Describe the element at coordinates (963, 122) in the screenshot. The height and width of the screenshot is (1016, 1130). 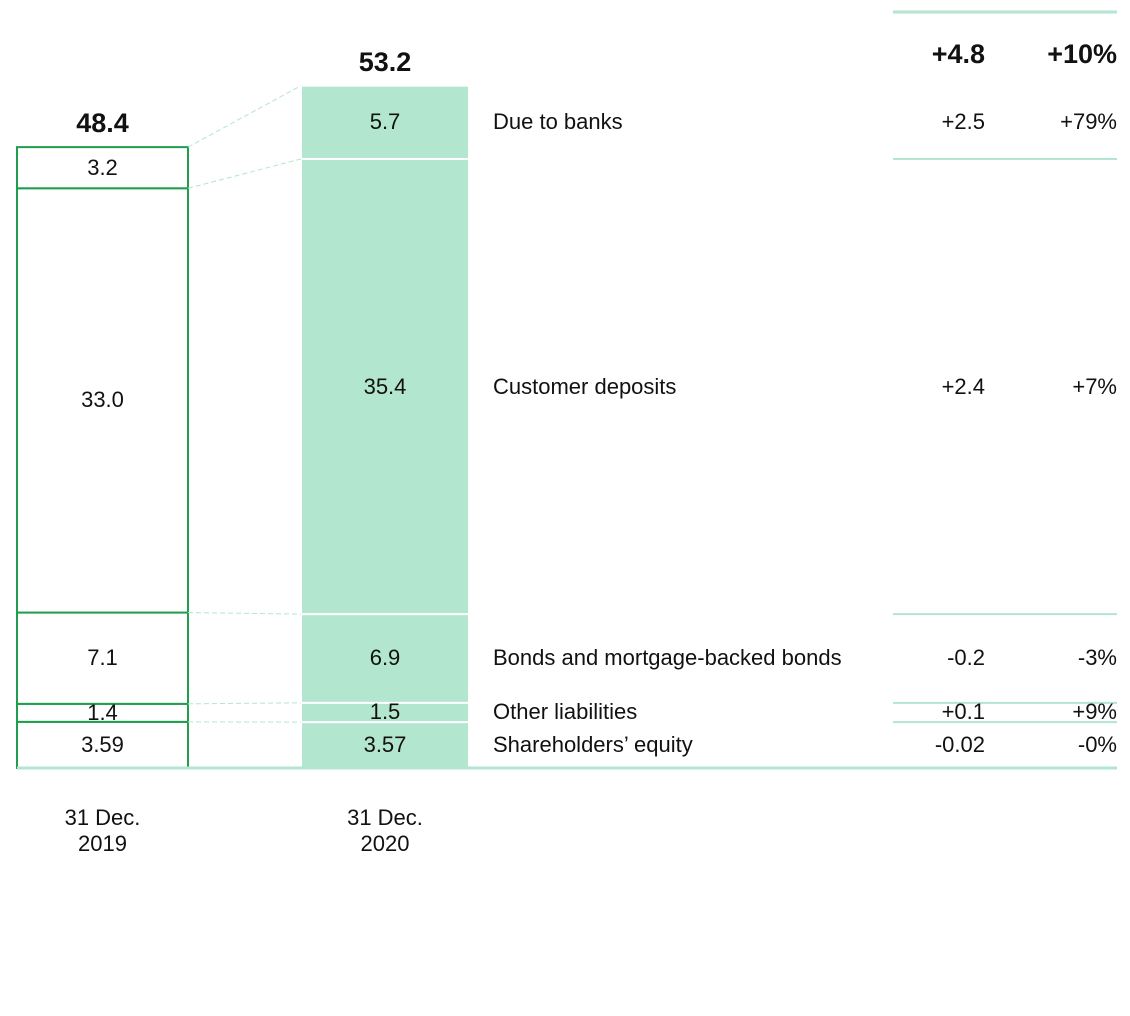
I see `change: +2.5` at that location.